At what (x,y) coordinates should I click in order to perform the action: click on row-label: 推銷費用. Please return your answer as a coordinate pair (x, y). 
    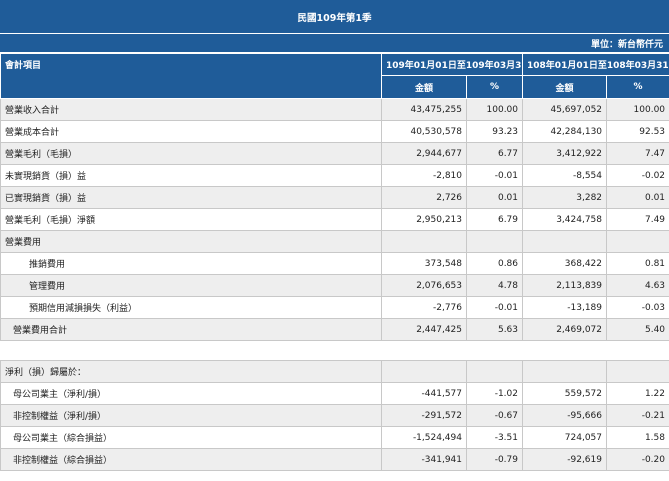
    Looking at the image, I should click on (191, 263).